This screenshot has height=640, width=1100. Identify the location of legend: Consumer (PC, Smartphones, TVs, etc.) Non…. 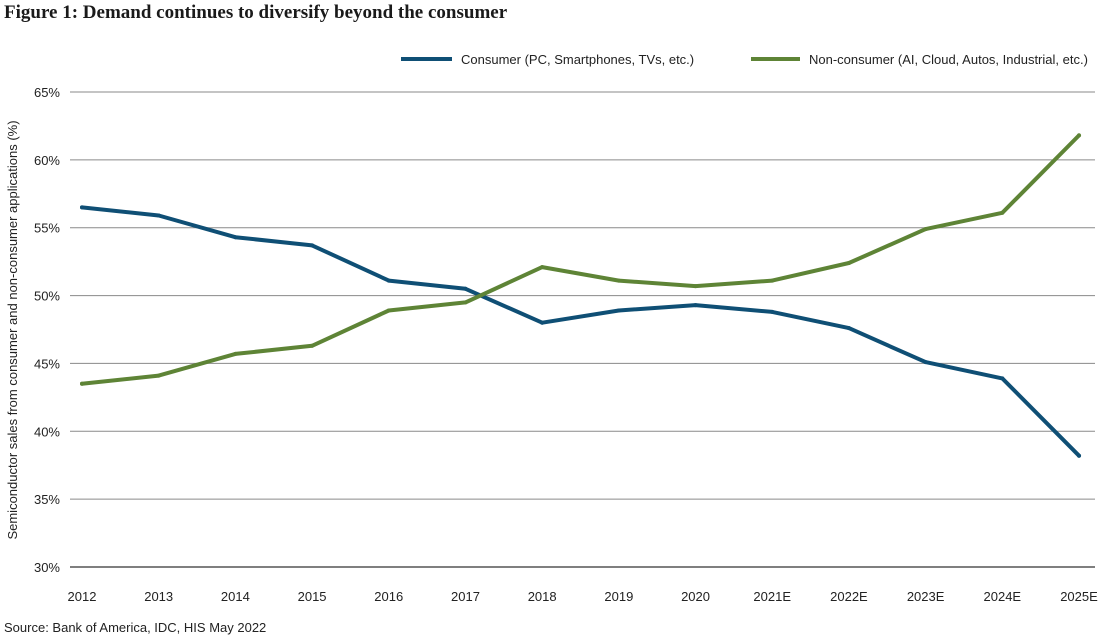
(744, 59).